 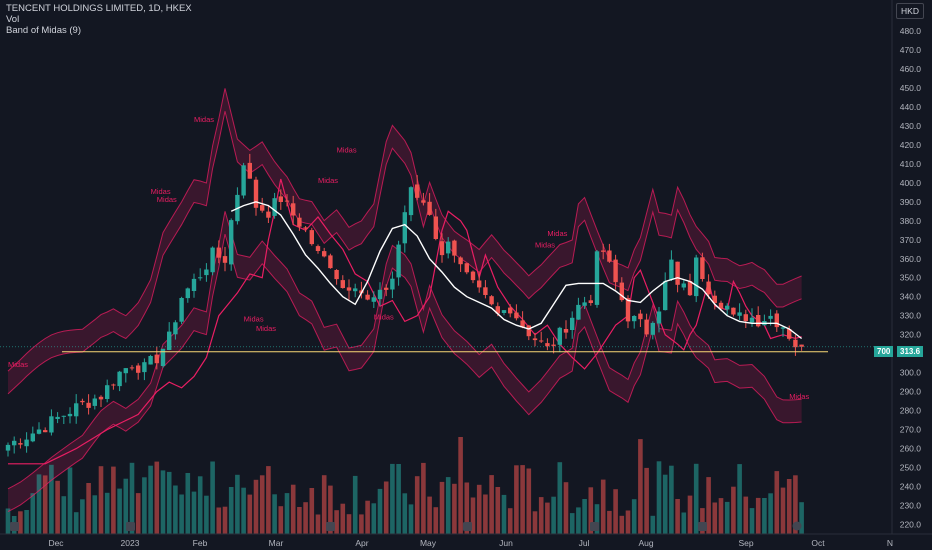 What do you see at coordinates (797, 526) in the screenshot?
I see `lightning-icon` at bounding box center [797, 526].